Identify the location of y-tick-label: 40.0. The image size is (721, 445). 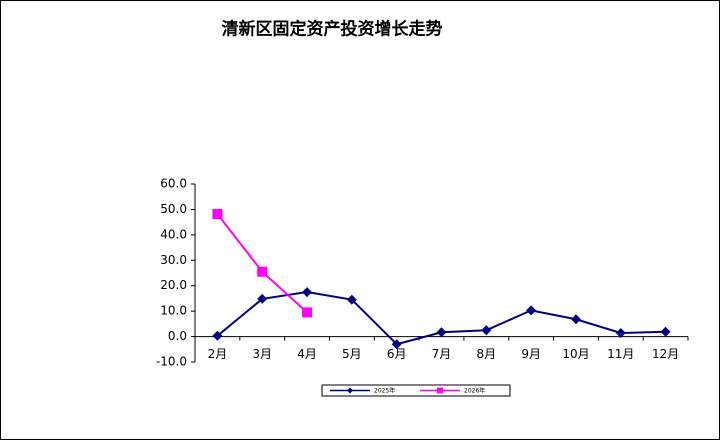
(173, 234).